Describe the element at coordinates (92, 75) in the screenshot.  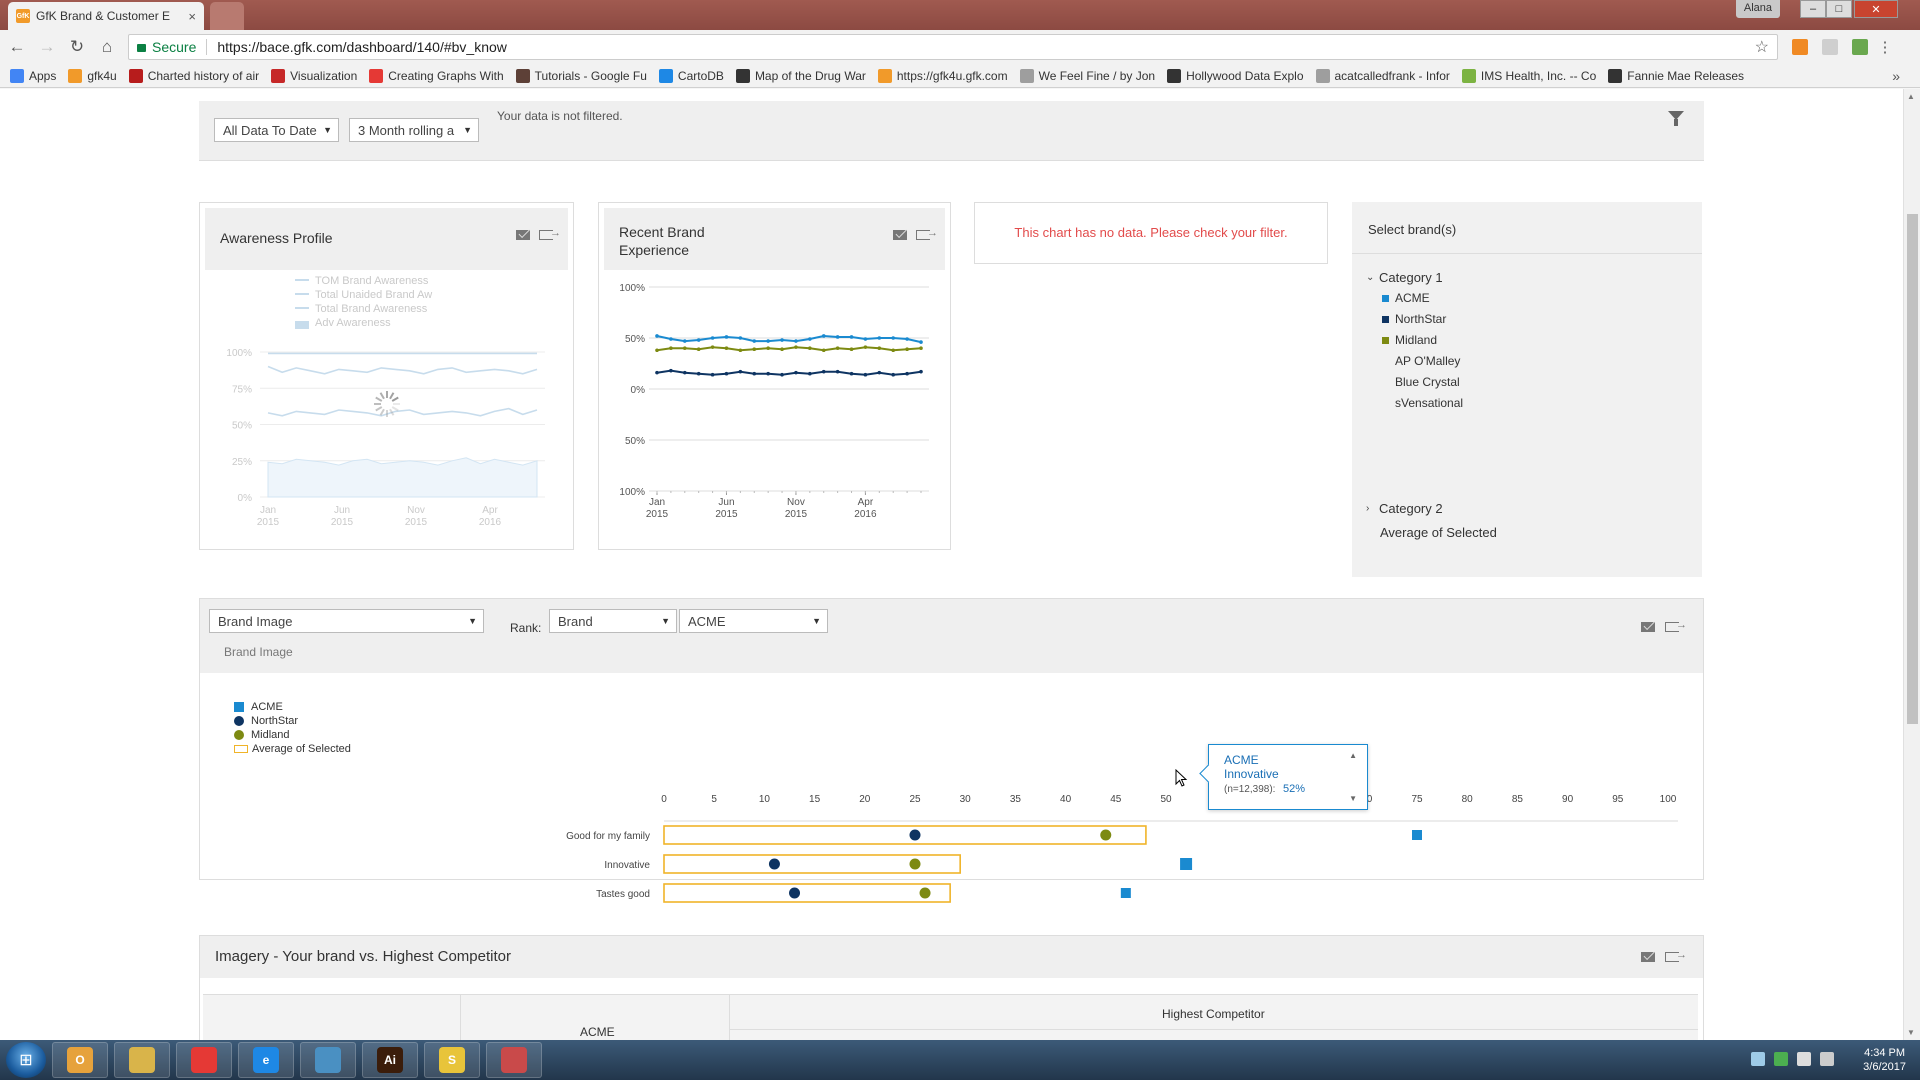
I see `bookmark-item: gfk4u` at that location.